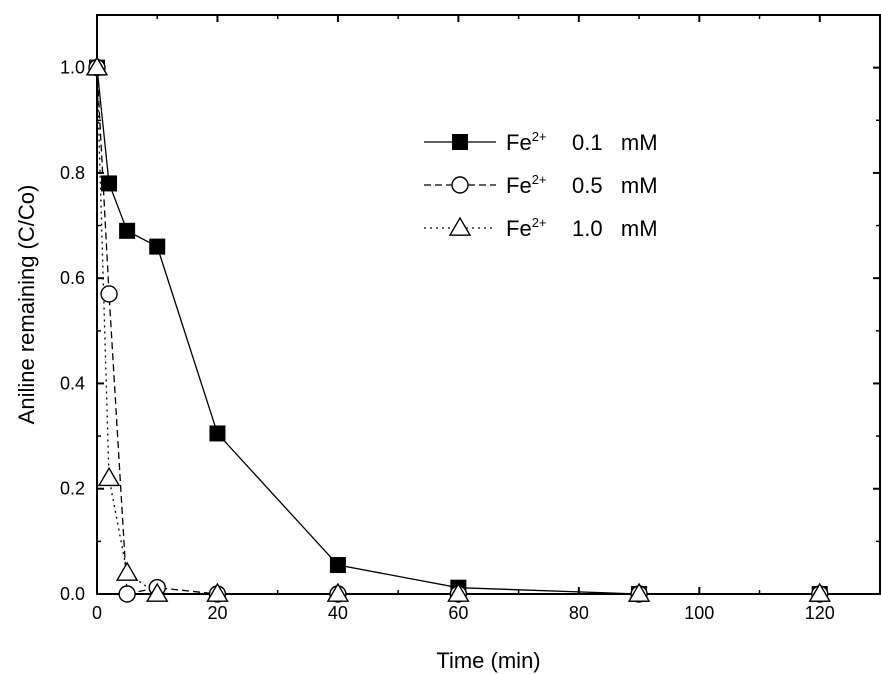 Image resolution: width=881 pixels, height=674 pixels. Describe the element at coordinates (338, 613) in the screenshot. I see `x-tick-label: 40` at that location.